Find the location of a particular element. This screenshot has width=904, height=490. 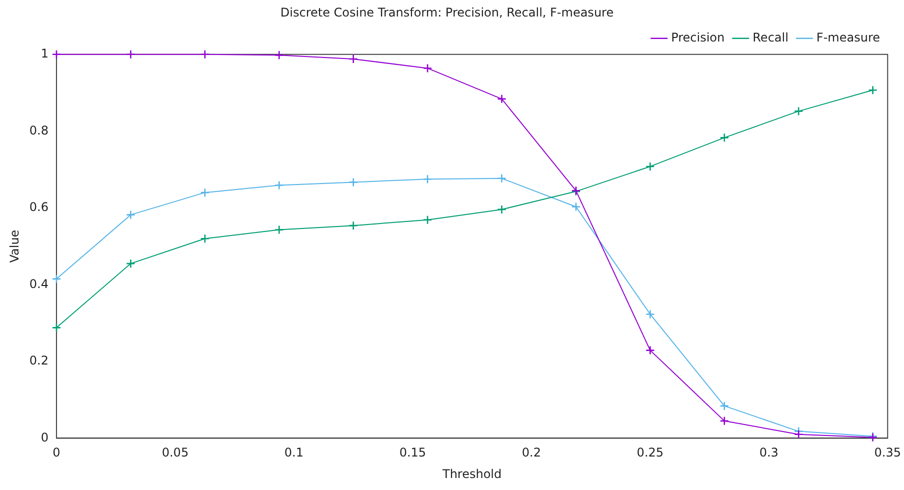

x-tick-label: 0.3 is located at coordinates (768, 453).